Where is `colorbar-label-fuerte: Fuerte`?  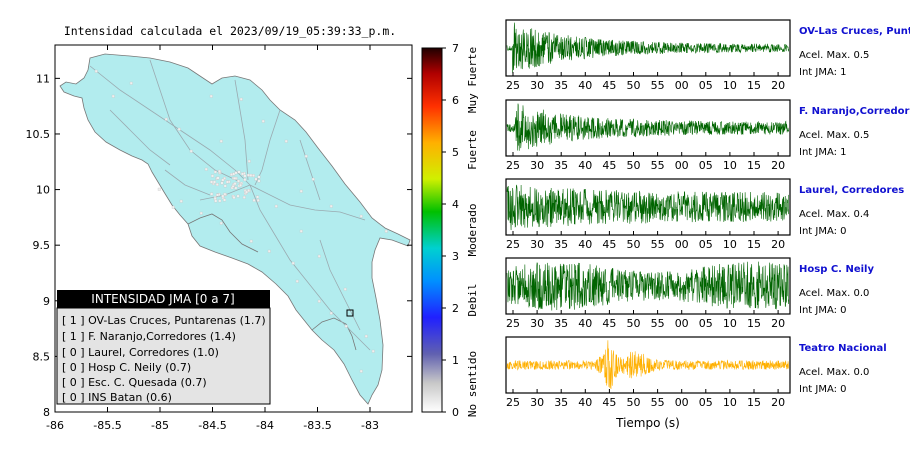 colorbar-label-fuerte: Fuerte is located at coordinates (472, 150).